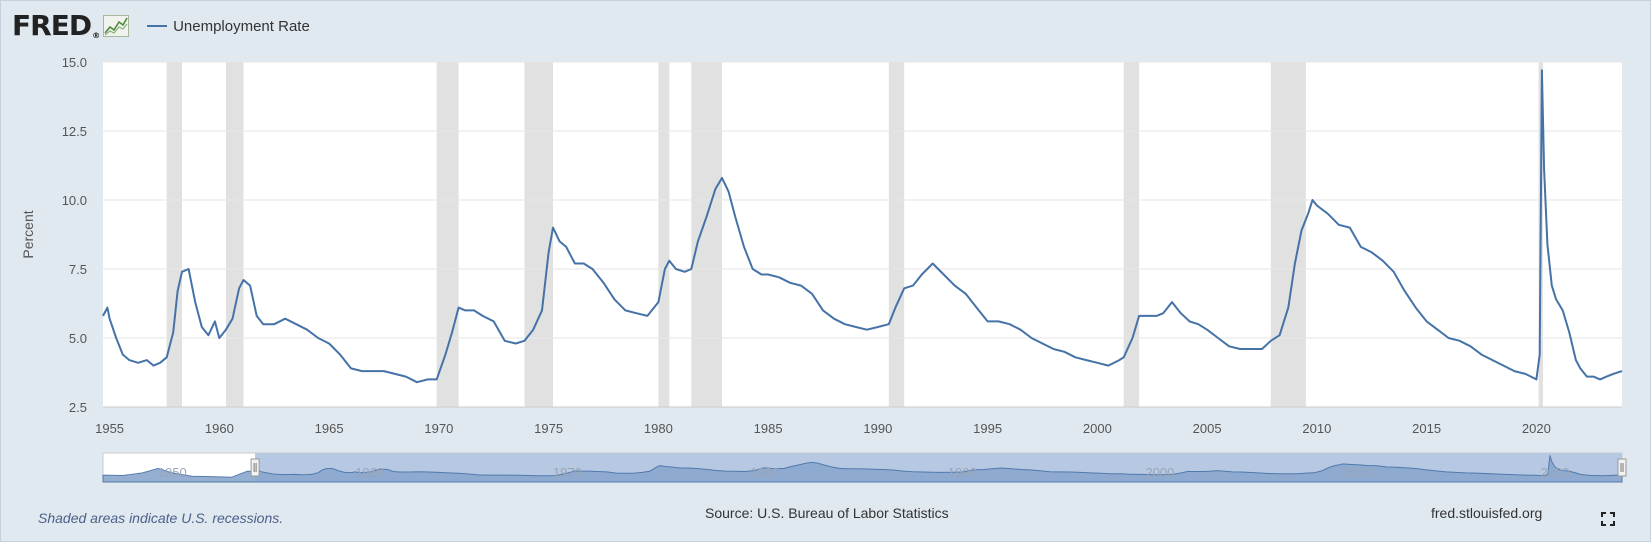 The image size is (1651, 542). Describe the element at coordinates (1536, 428) in the screenshot. I see `x-tick-label: 2020` at that location.